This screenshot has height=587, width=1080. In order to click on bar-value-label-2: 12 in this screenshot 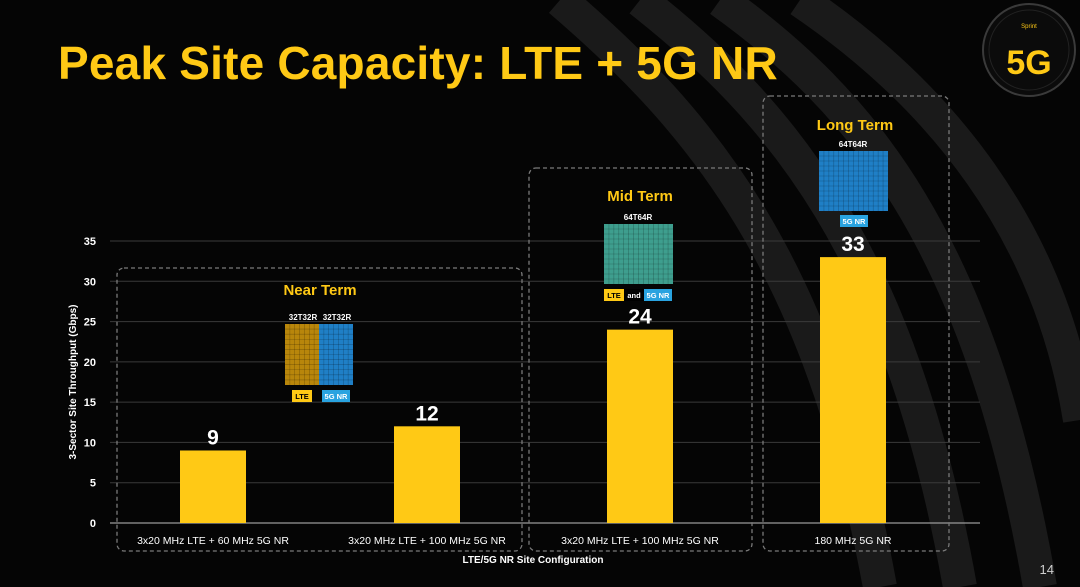, I will do `click(426, 413)`.